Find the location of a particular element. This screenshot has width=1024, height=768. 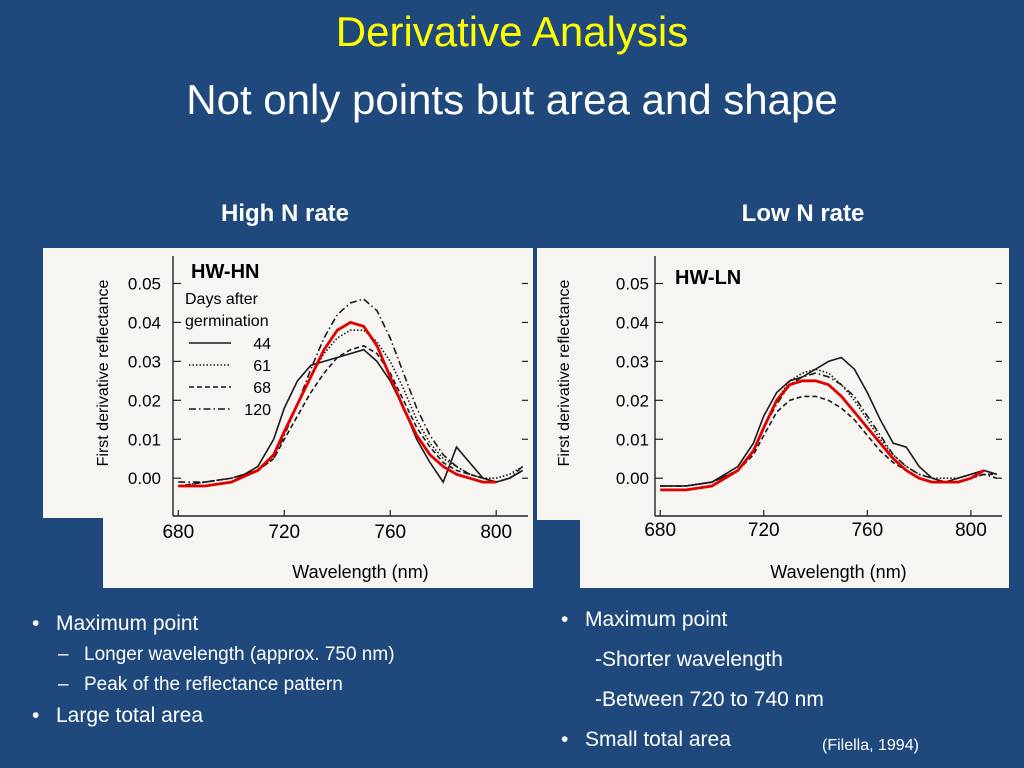

legend-label: 120 is located at coordinates (257, 410).